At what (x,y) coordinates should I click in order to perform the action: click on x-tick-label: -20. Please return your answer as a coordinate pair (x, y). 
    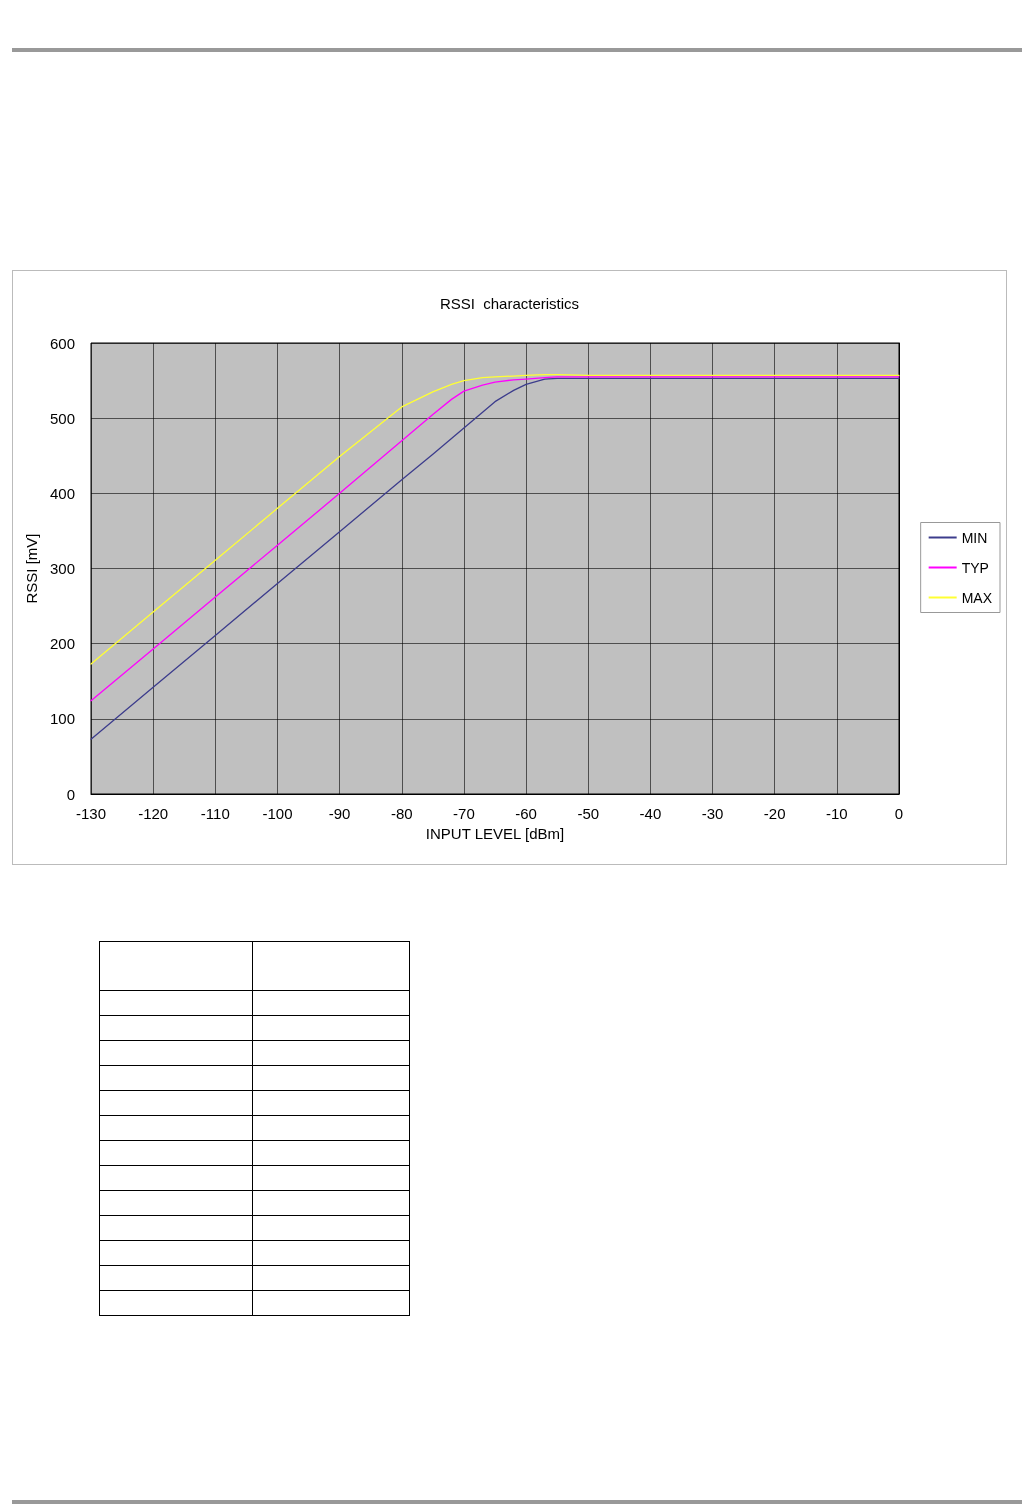
    Looking at the image, I should click on (774, 813).